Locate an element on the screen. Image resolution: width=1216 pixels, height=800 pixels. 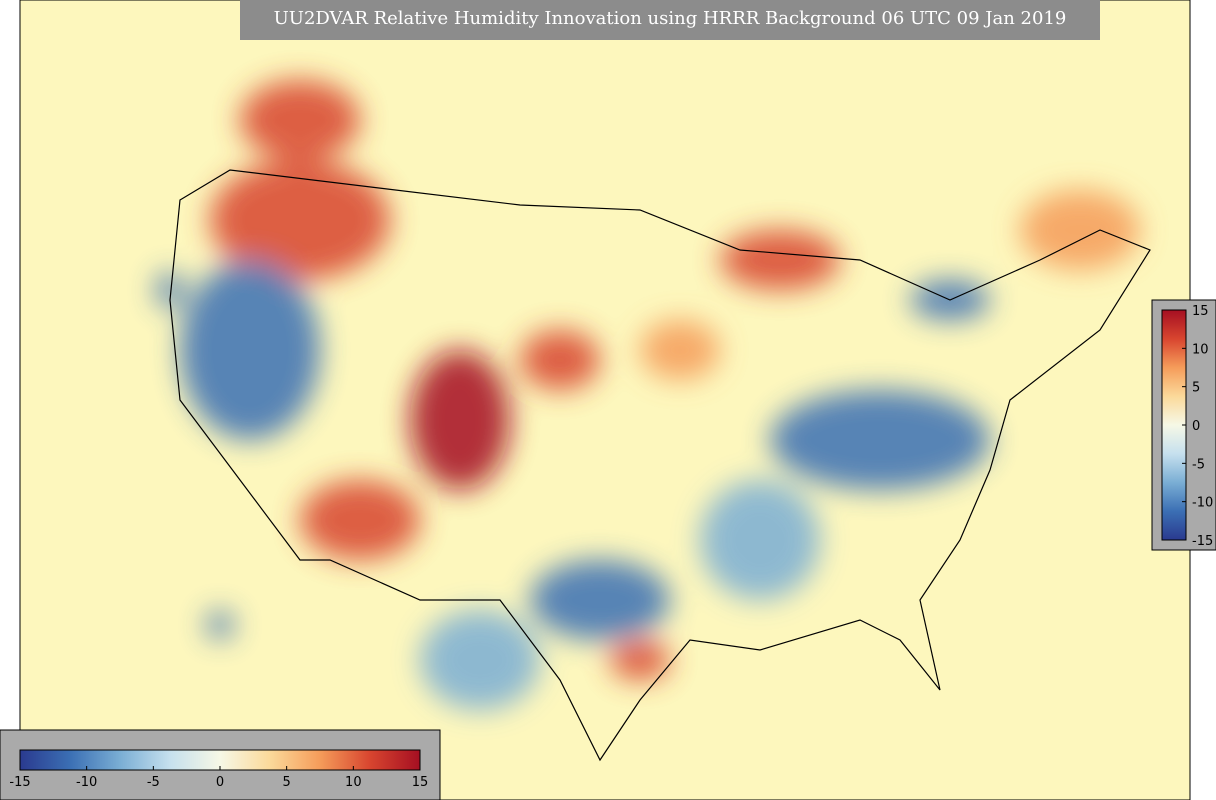
title-box is located at coordinates (670, 20).